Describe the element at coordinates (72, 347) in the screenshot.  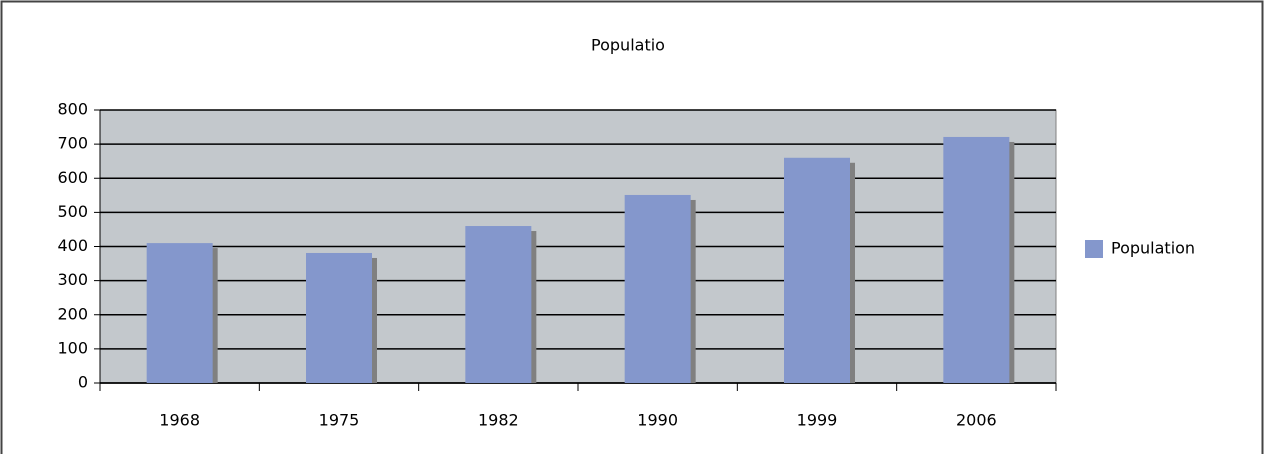
I see `y-tick-label: 100` at that location.